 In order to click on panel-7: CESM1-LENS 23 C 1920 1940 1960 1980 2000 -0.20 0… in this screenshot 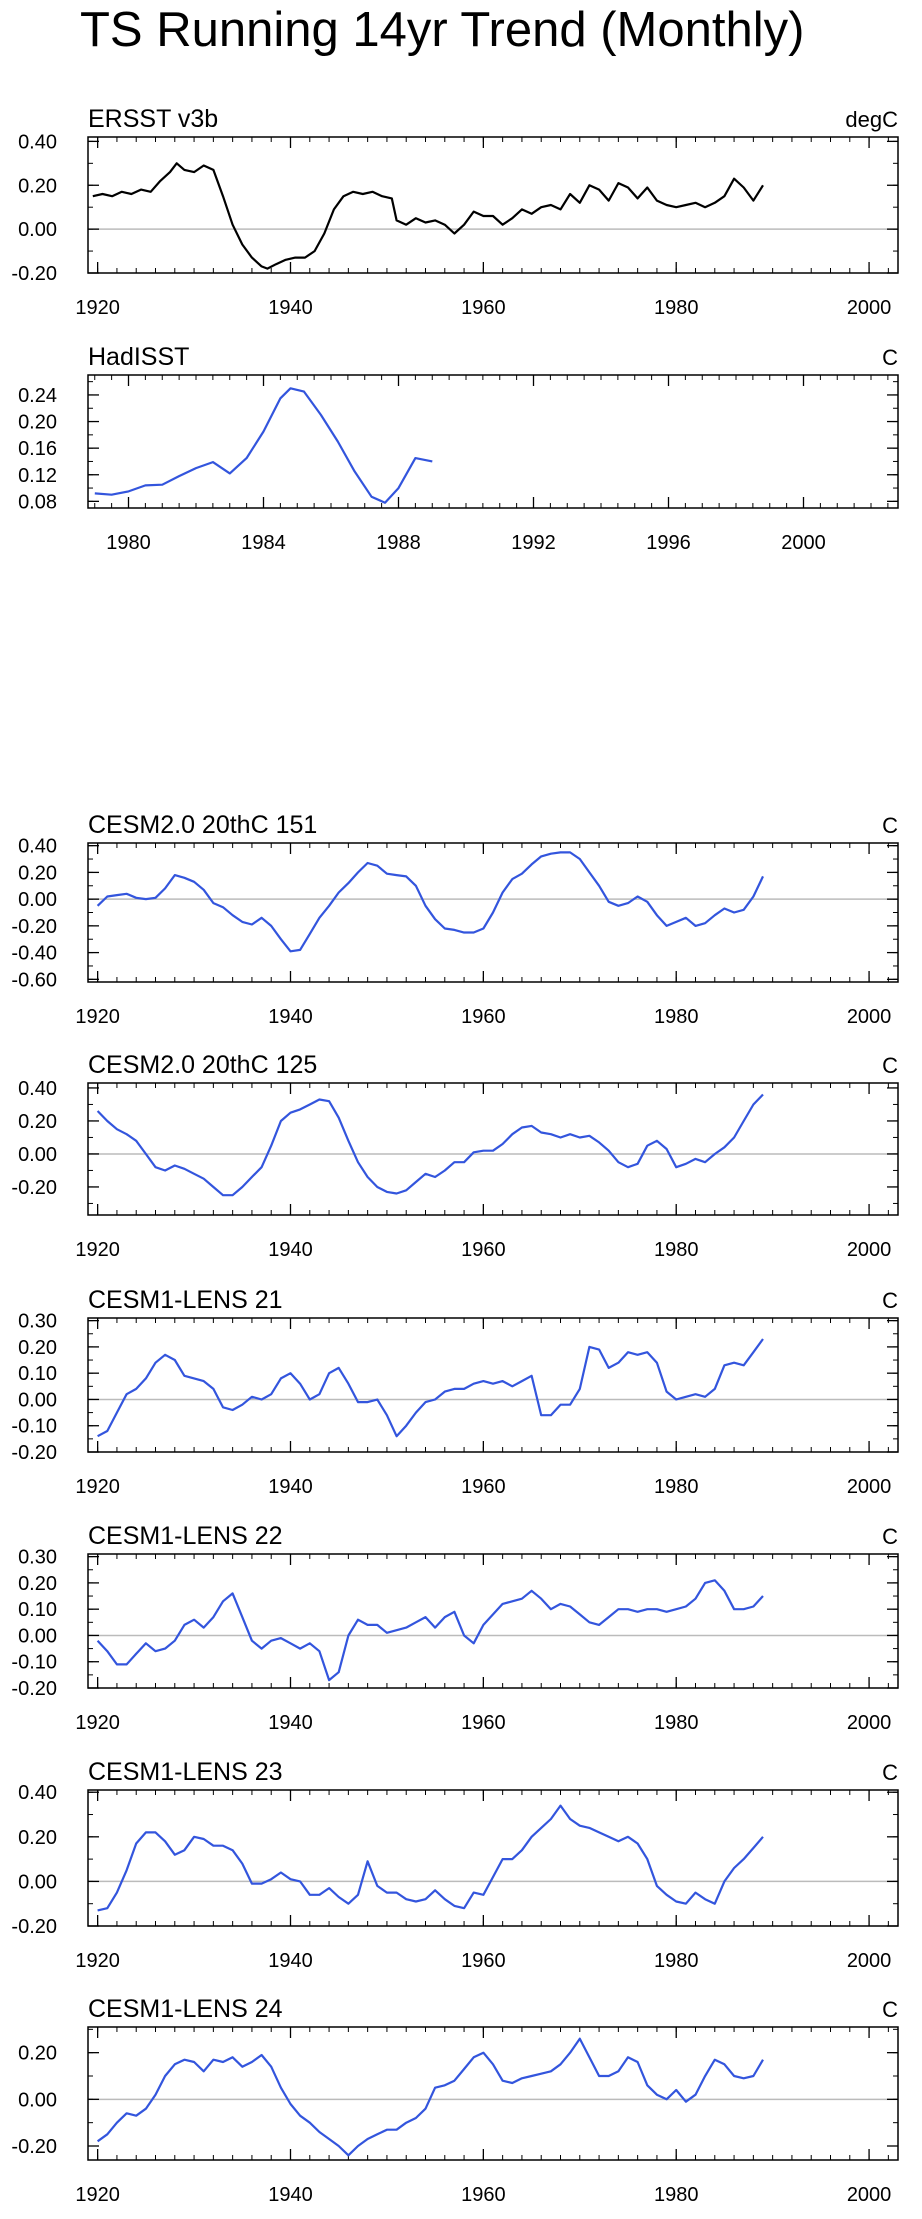, I will do `click(455, 1865)`.